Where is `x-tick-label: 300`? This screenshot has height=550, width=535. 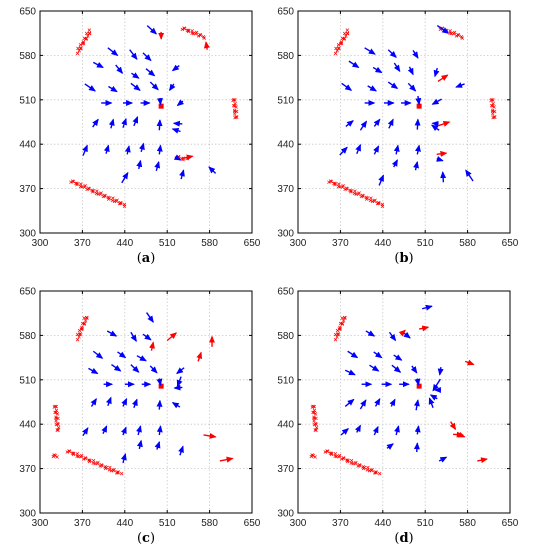 x-tick-label: 300 is located at coordinates (298, 523).